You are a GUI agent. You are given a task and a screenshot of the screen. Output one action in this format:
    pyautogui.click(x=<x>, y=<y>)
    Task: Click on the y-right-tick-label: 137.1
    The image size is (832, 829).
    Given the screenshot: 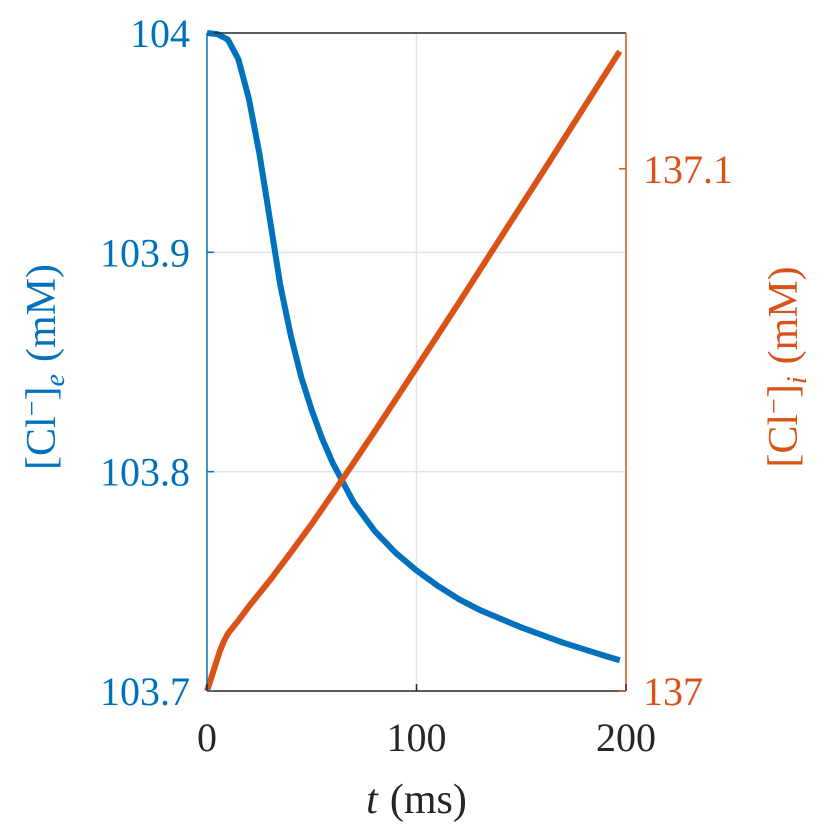 What is the action you would take?
    pyautogui.click(x=688, y=169)
    